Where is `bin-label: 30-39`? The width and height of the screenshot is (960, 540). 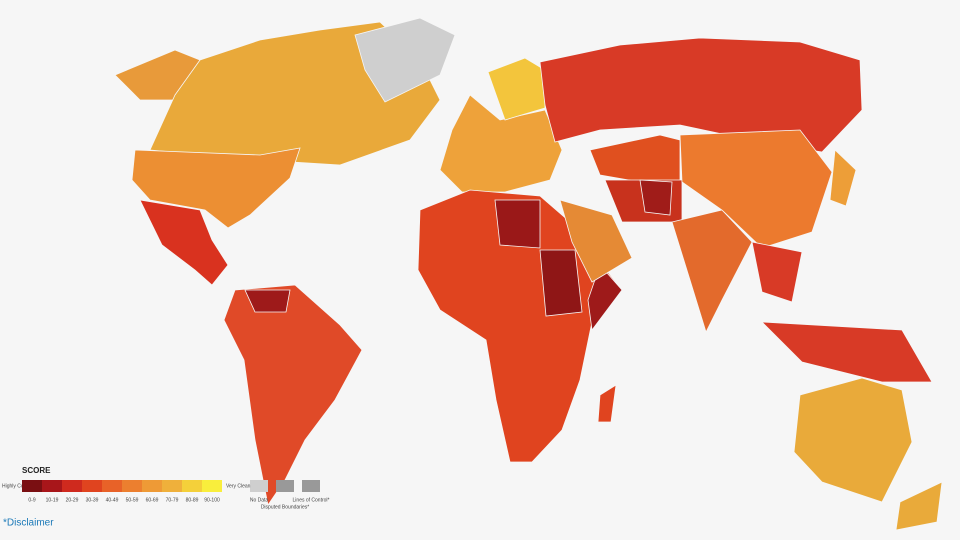
bin-label: 30-39 is located at coordinates (92, 500).